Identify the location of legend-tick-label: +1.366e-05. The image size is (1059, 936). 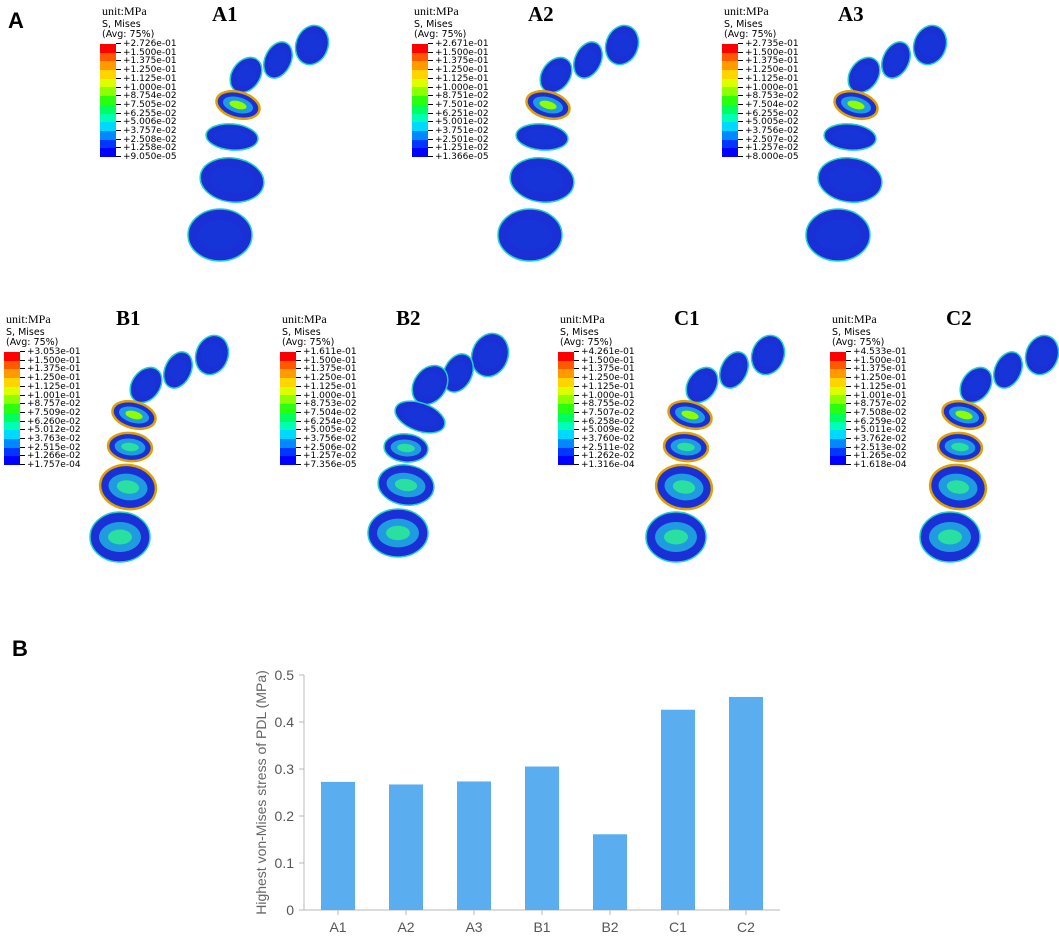
(458, 157).